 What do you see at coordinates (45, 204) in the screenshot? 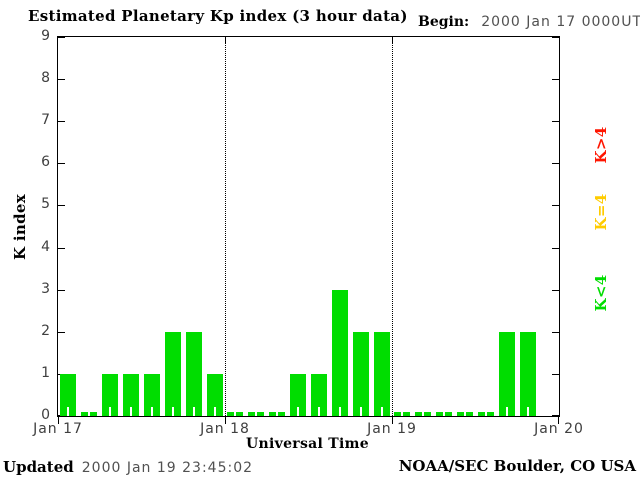
I see `y-tick-label: 5` at bounding box center [45, 204].